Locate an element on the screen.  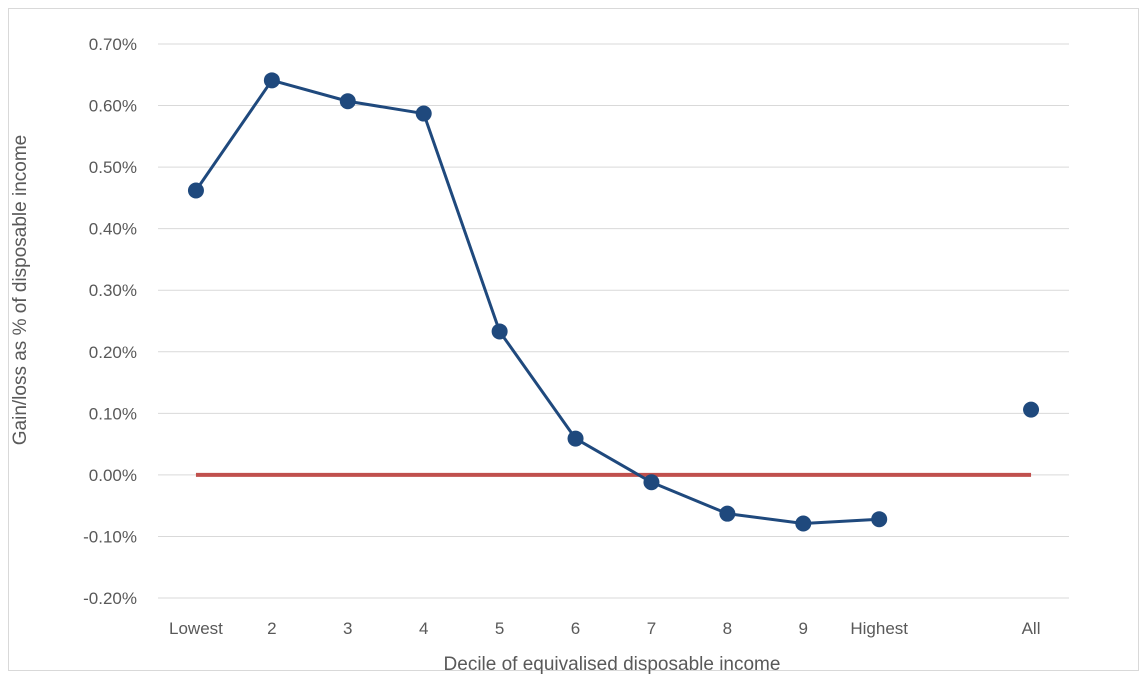
y-tick-label: 0.60% is located at coordinates (113, 106).